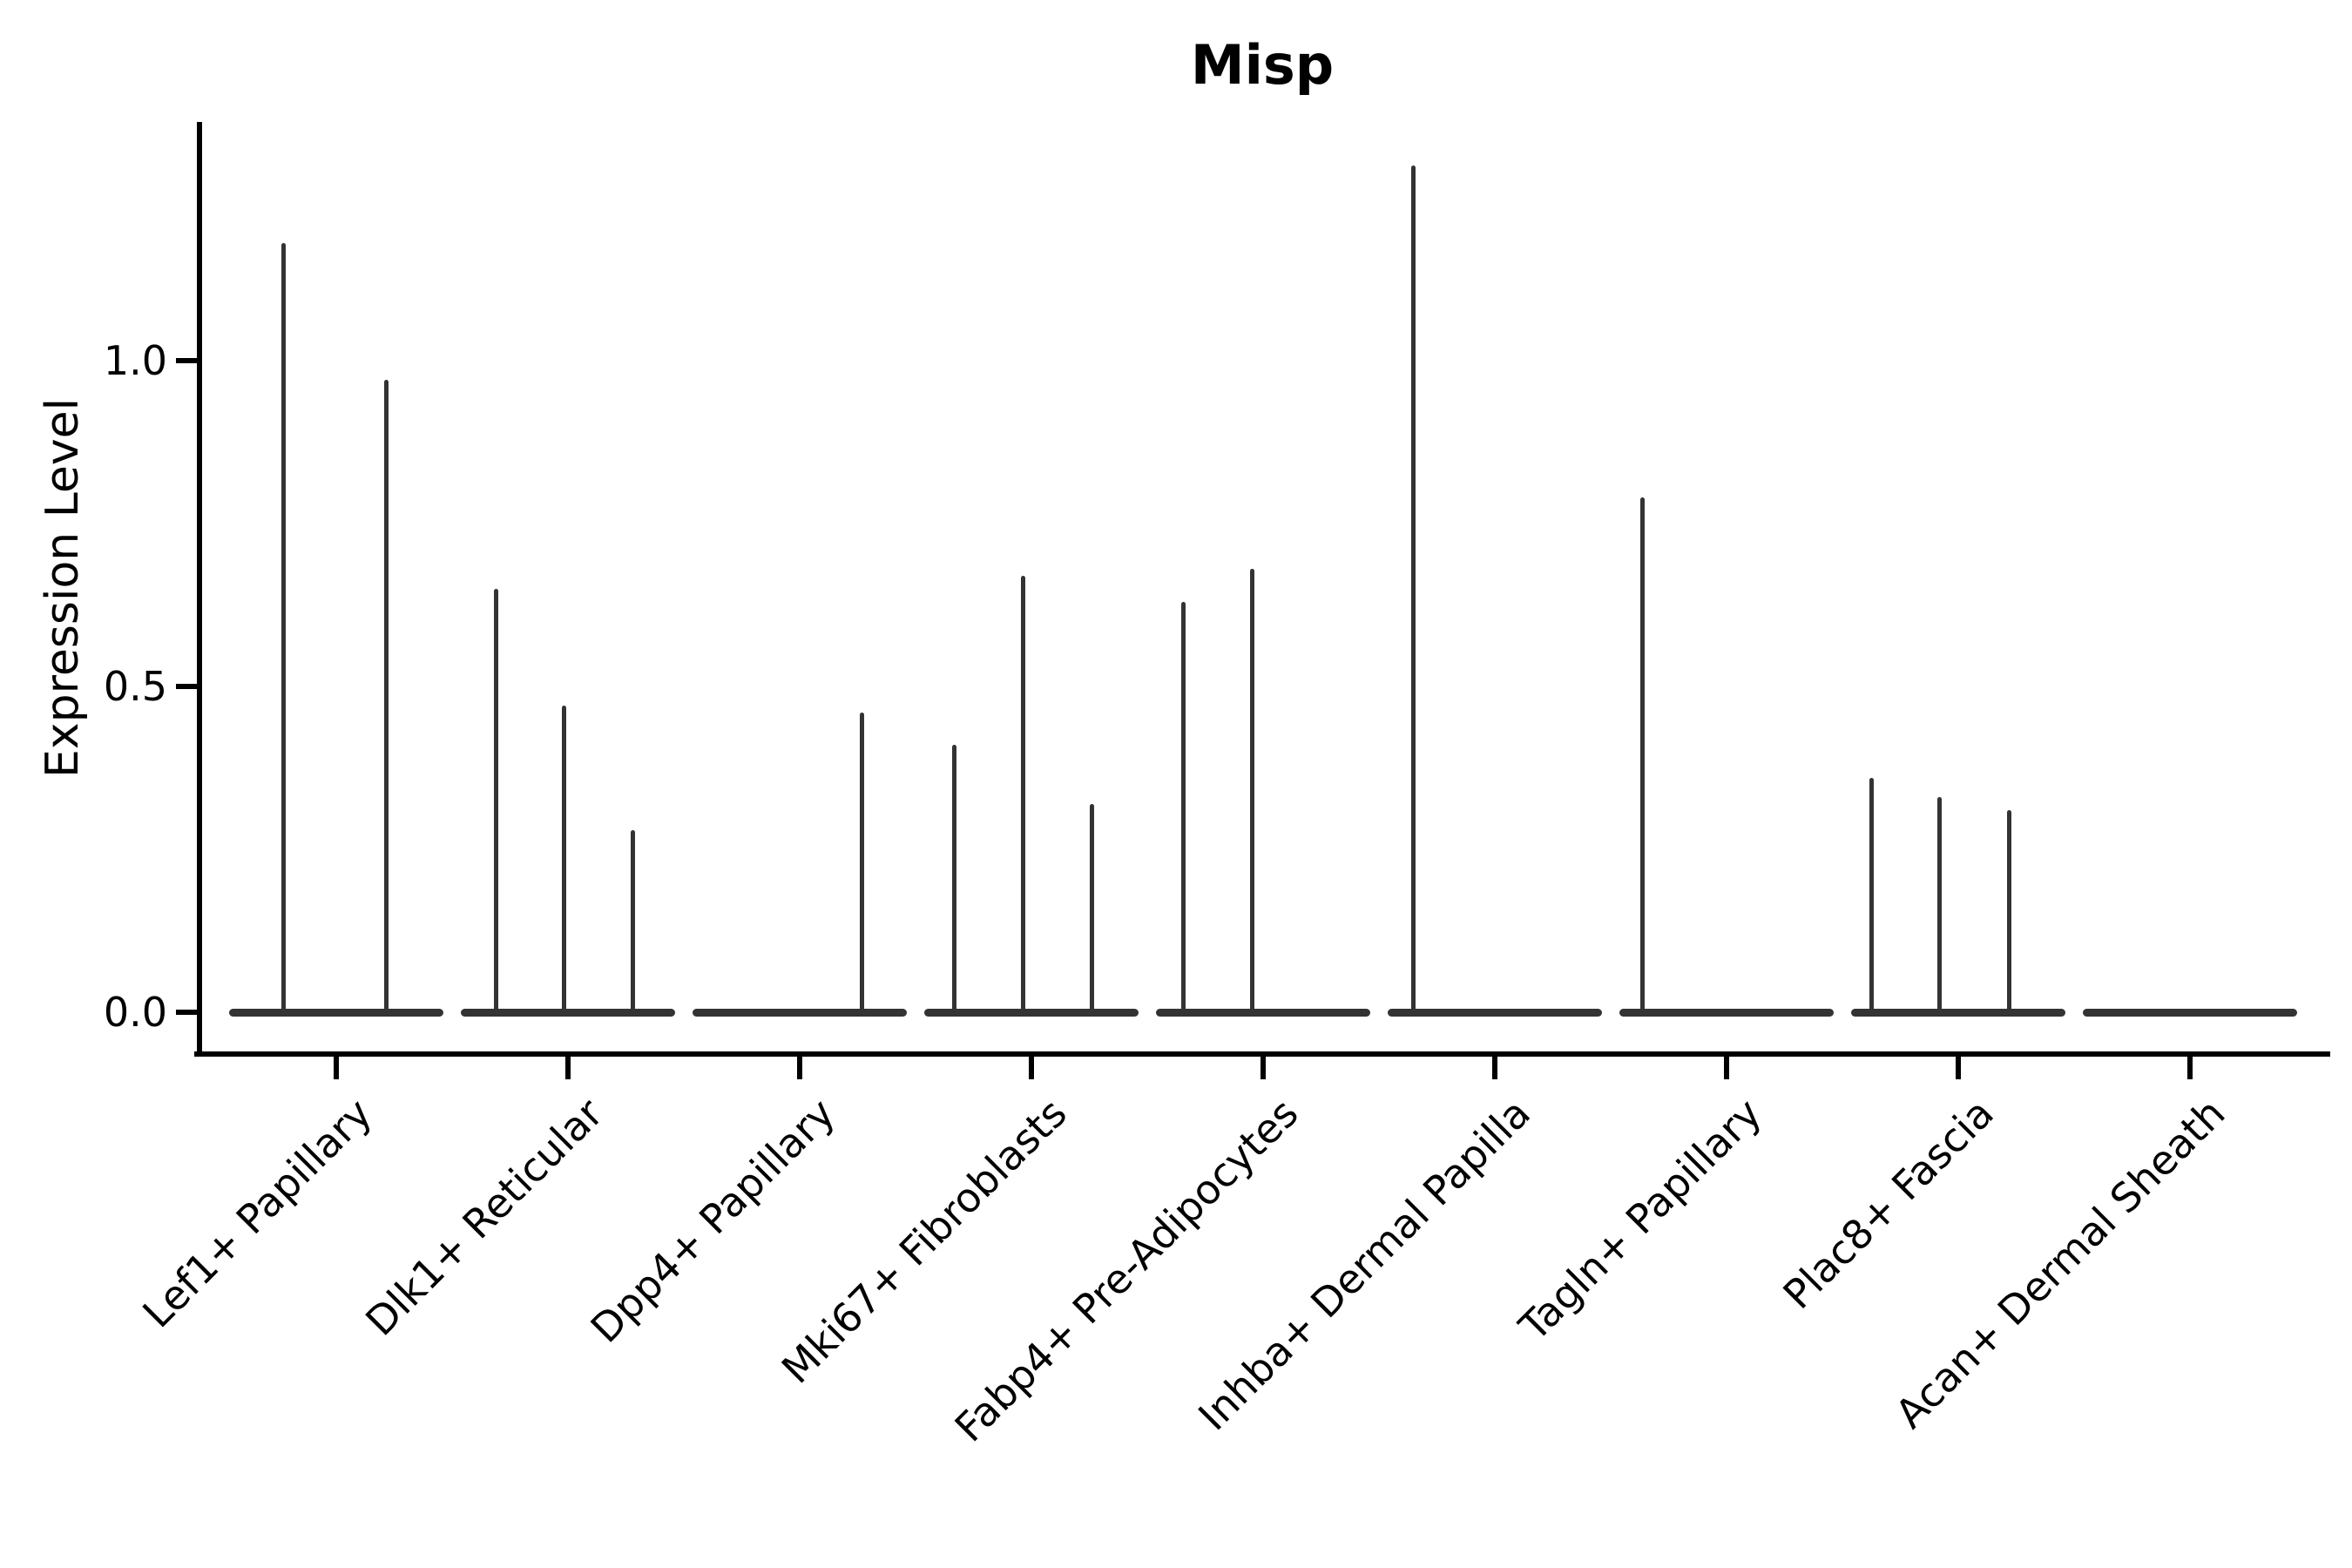 This screenshot has width=2352, height=1568. What do you see at coordinates (1262, 1054) in the screenshot?
I see `x-axis-spine` at bounding box center [1262, 1054].